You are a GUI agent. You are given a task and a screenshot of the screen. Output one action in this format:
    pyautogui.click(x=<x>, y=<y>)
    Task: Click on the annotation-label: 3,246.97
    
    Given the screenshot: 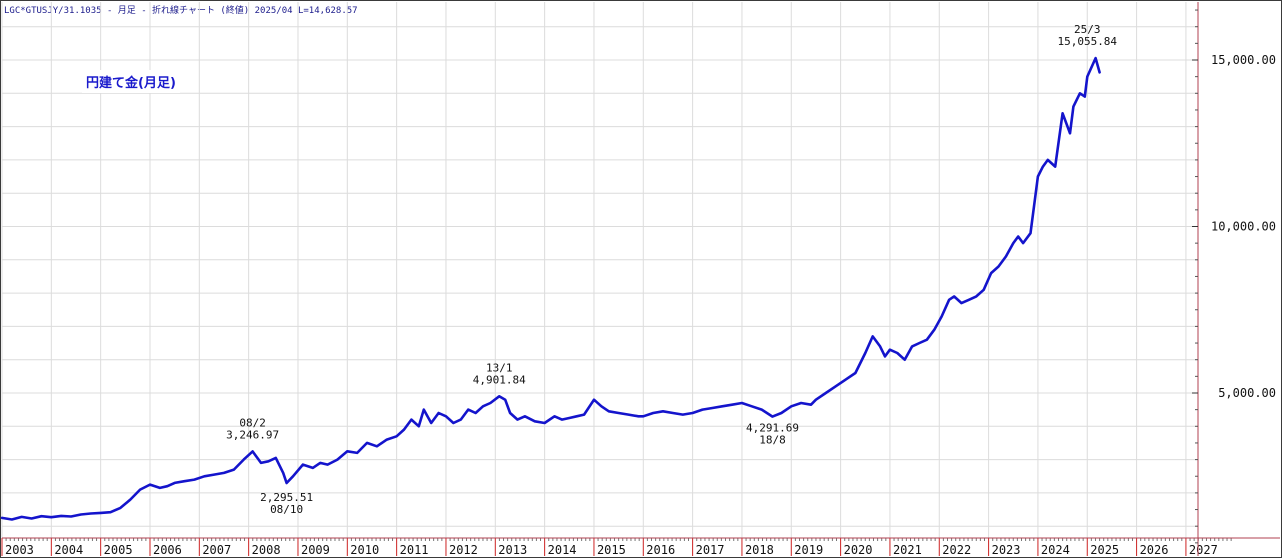 What is the action you would take?
    pyautogui.click(x=252, y=434)
    